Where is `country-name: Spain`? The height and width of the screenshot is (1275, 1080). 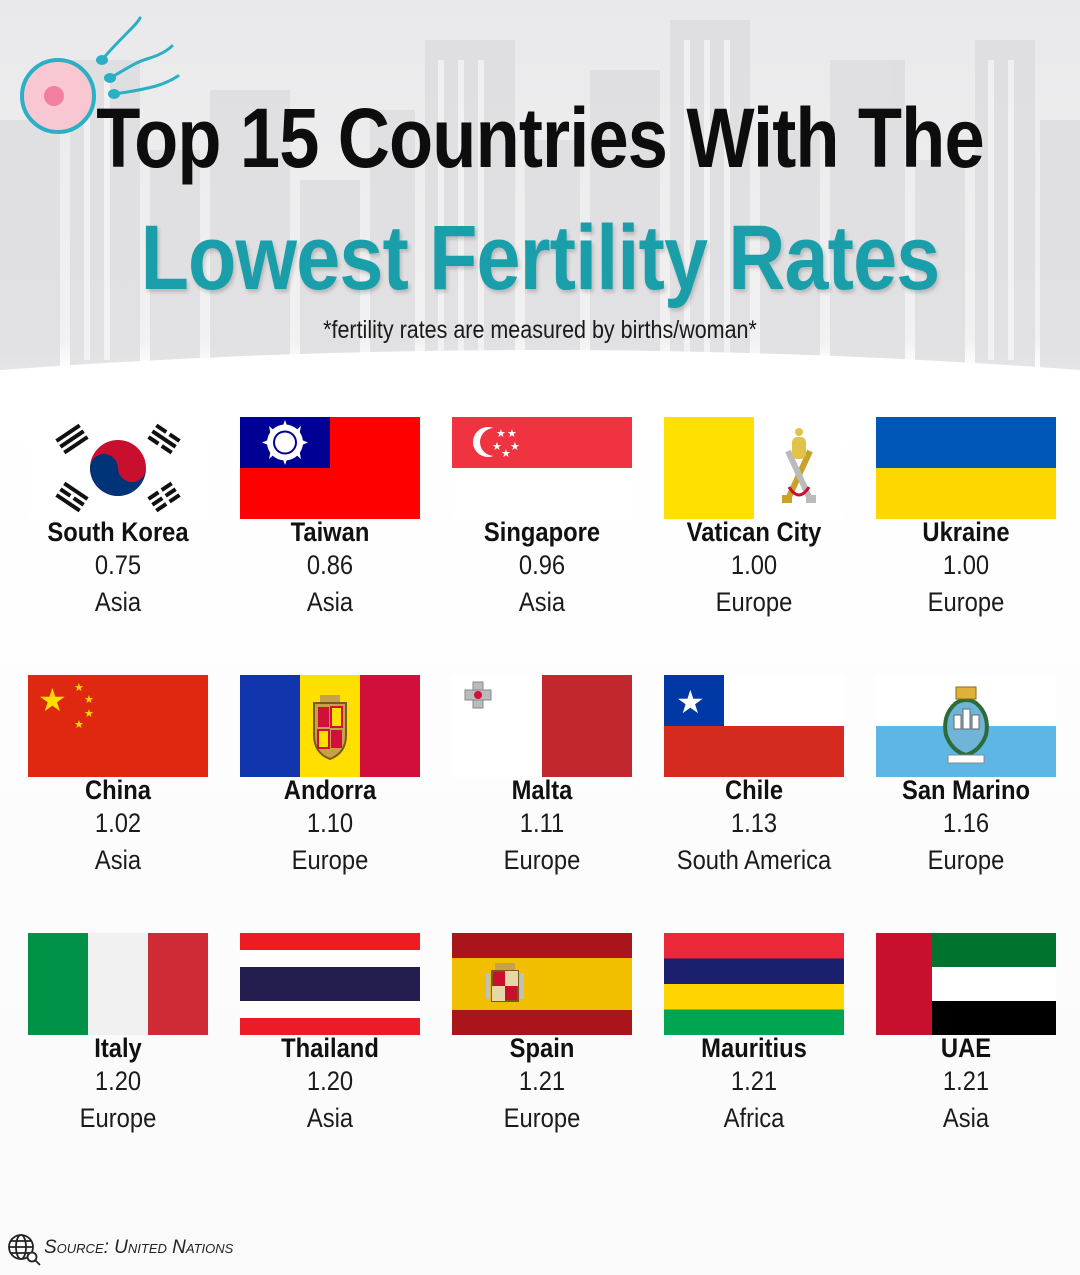 country-name: Spain is located at coordinates (542, 1048).